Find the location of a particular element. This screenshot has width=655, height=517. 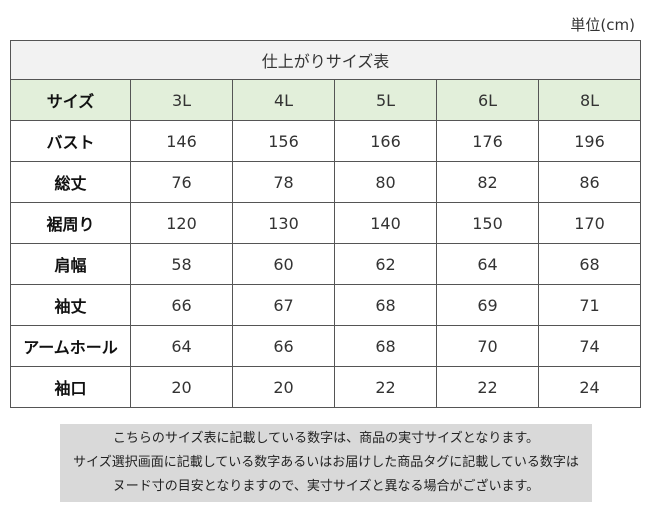

table-row: 裾周り 120 130 140 150 170 is located at coordinates (325, 223).